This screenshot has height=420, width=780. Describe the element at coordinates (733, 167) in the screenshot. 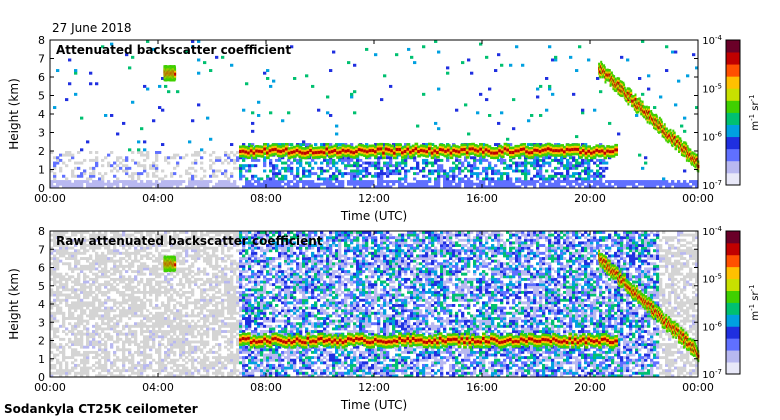

I see `colorbar-segment` at that location.